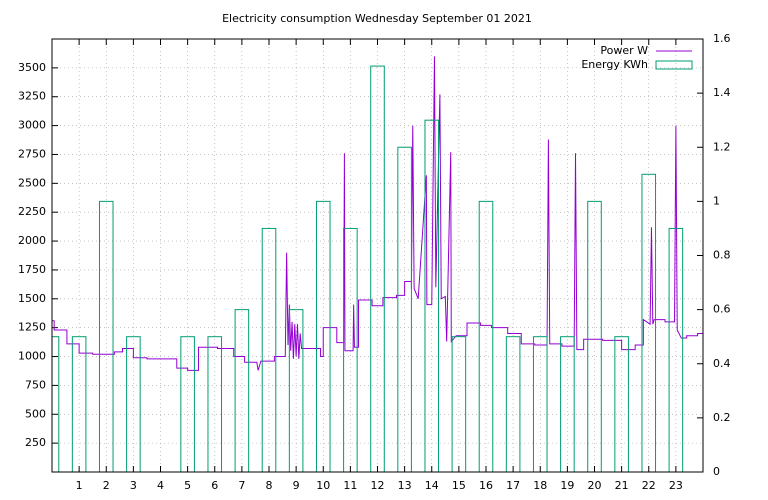  What do you see at coordinates (214, 485) in the screenshot?
I see `x-tick-label: 6` at bounding box center [214, 485].